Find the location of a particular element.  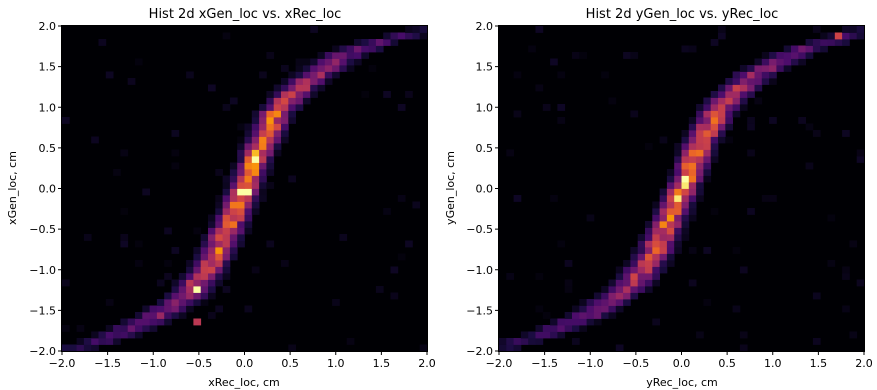

x-tick-label: 2.0 is located at coordinates (427, 363).